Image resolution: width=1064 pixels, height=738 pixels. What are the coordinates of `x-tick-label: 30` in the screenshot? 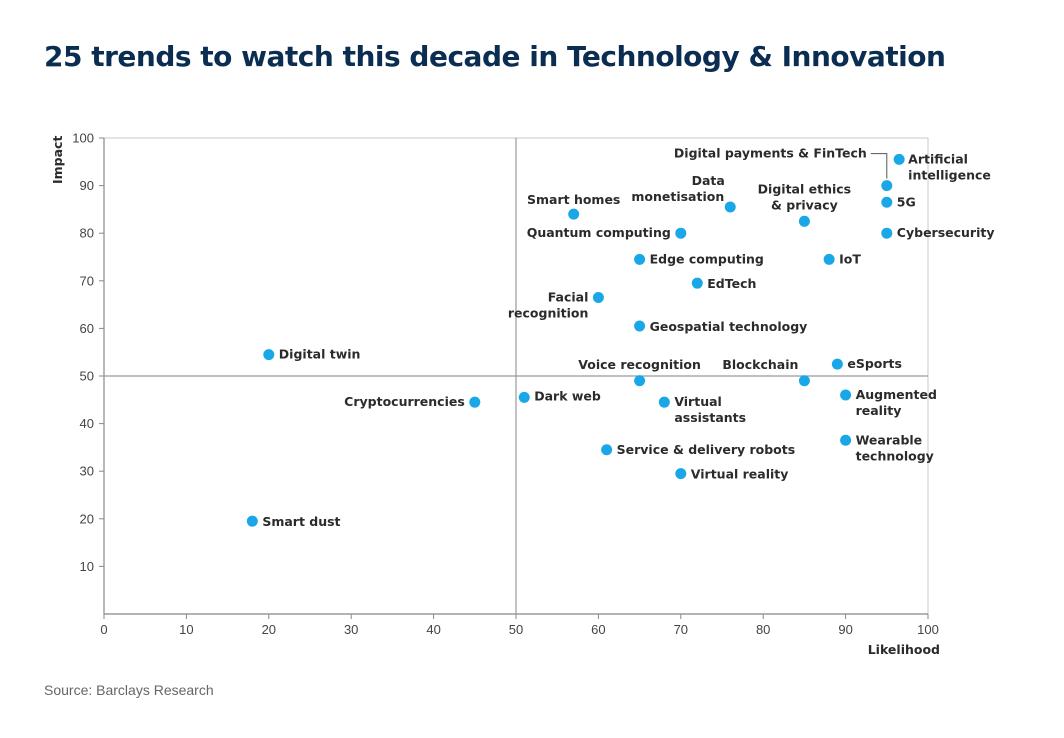 It's located at (351, 629).